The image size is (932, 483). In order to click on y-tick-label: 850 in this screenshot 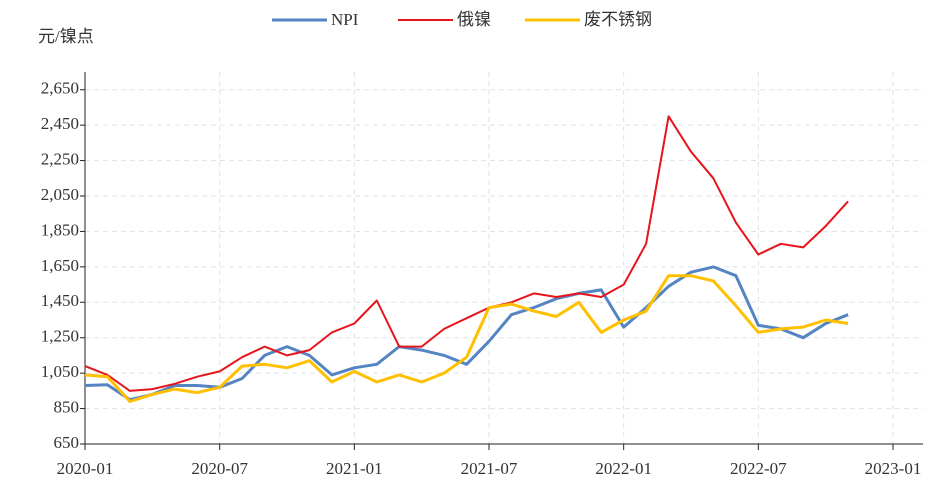, I will do `click(67, 406)`.